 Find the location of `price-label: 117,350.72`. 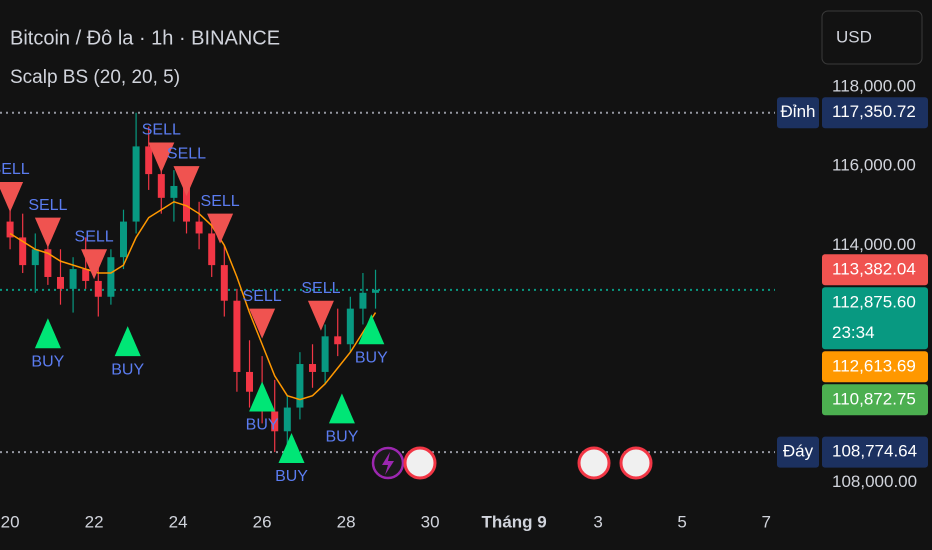

price-label: 117,350.72 is located at coordinates (874, 111).